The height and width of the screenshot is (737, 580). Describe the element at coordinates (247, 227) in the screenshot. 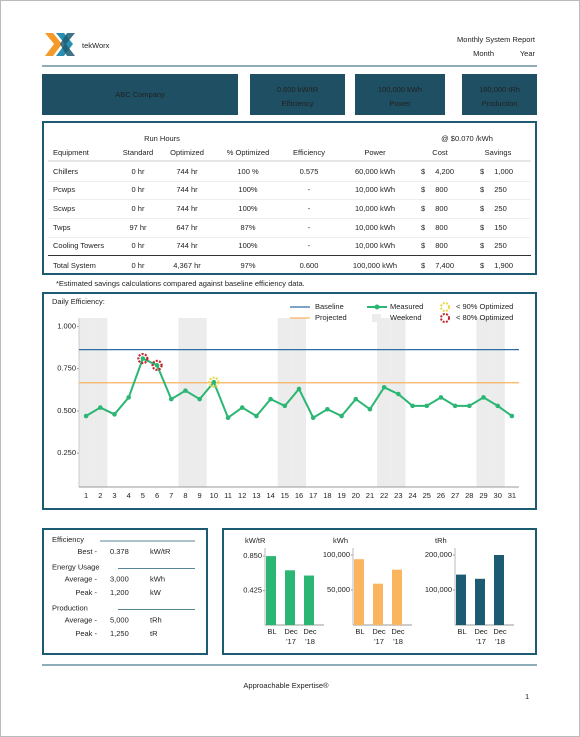

I see `table-cell: 87%` at that location.